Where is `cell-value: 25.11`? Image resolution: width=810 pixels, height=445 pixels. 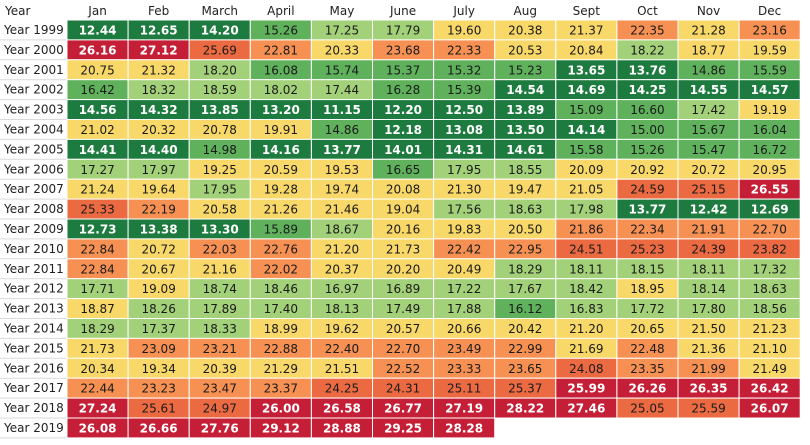
cell-value: 25.11 is located at coordinates (464, 389).